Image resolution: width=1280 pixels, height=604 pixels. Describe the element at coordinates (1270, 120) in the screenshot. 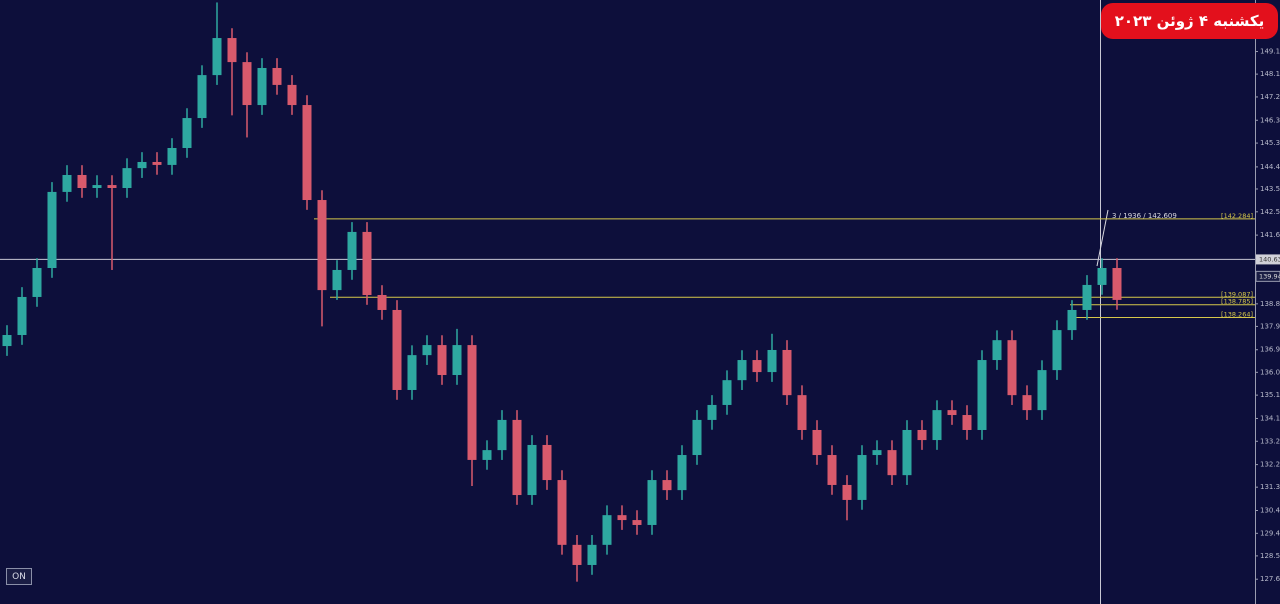

I see `y-tick-label: 146.30` at that location.